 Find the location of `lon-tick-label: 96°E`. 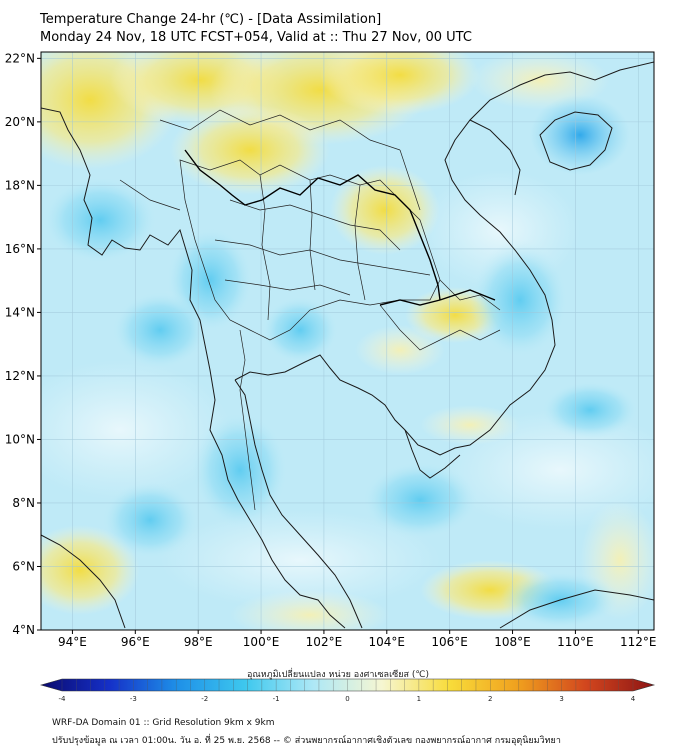

lon-tick-label: 96°E is located at coordinates (135, 642).